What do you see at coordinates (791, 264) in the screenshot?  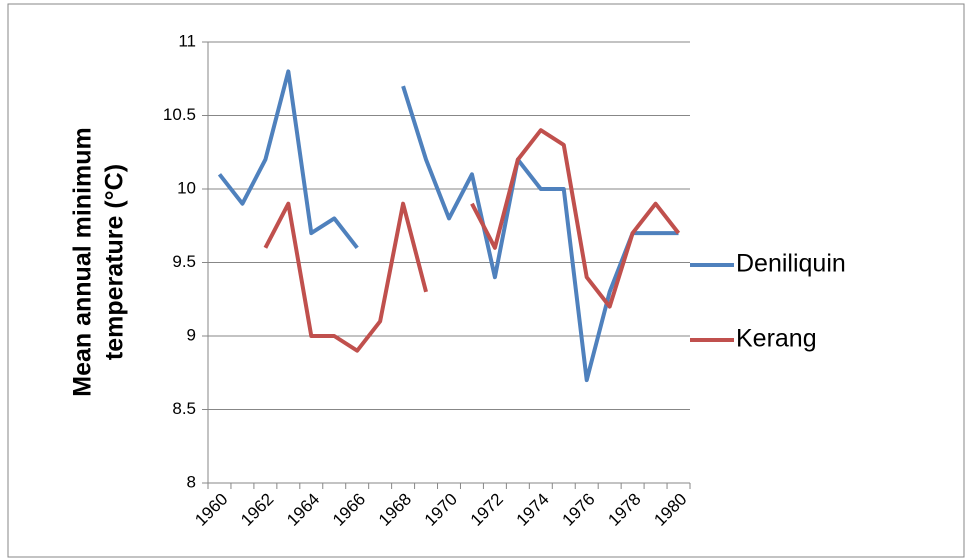 I see `legend-label: Deniliquin` at bounding box center [791, 264].